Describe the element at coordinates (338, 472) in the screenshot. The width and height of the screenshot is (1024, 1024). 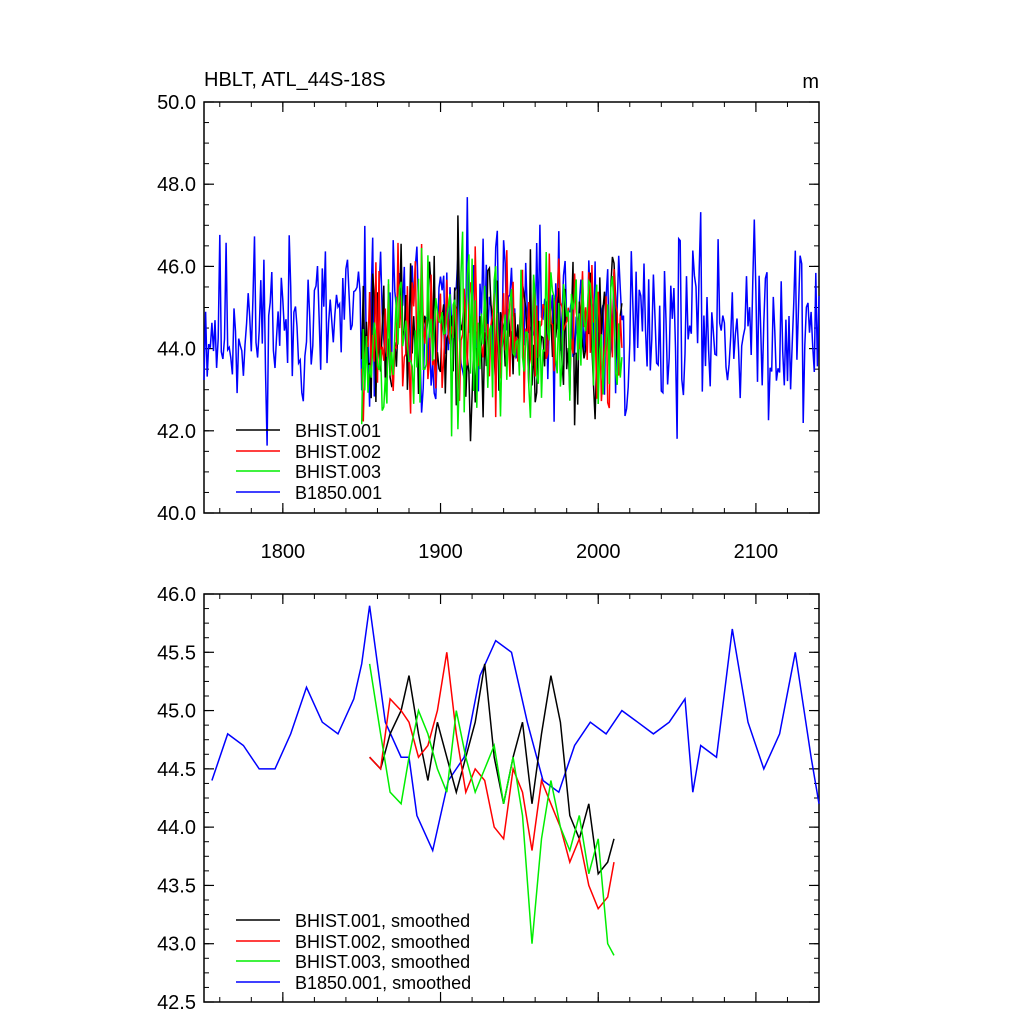
I see `legend-label: BHIST.003` at that location.